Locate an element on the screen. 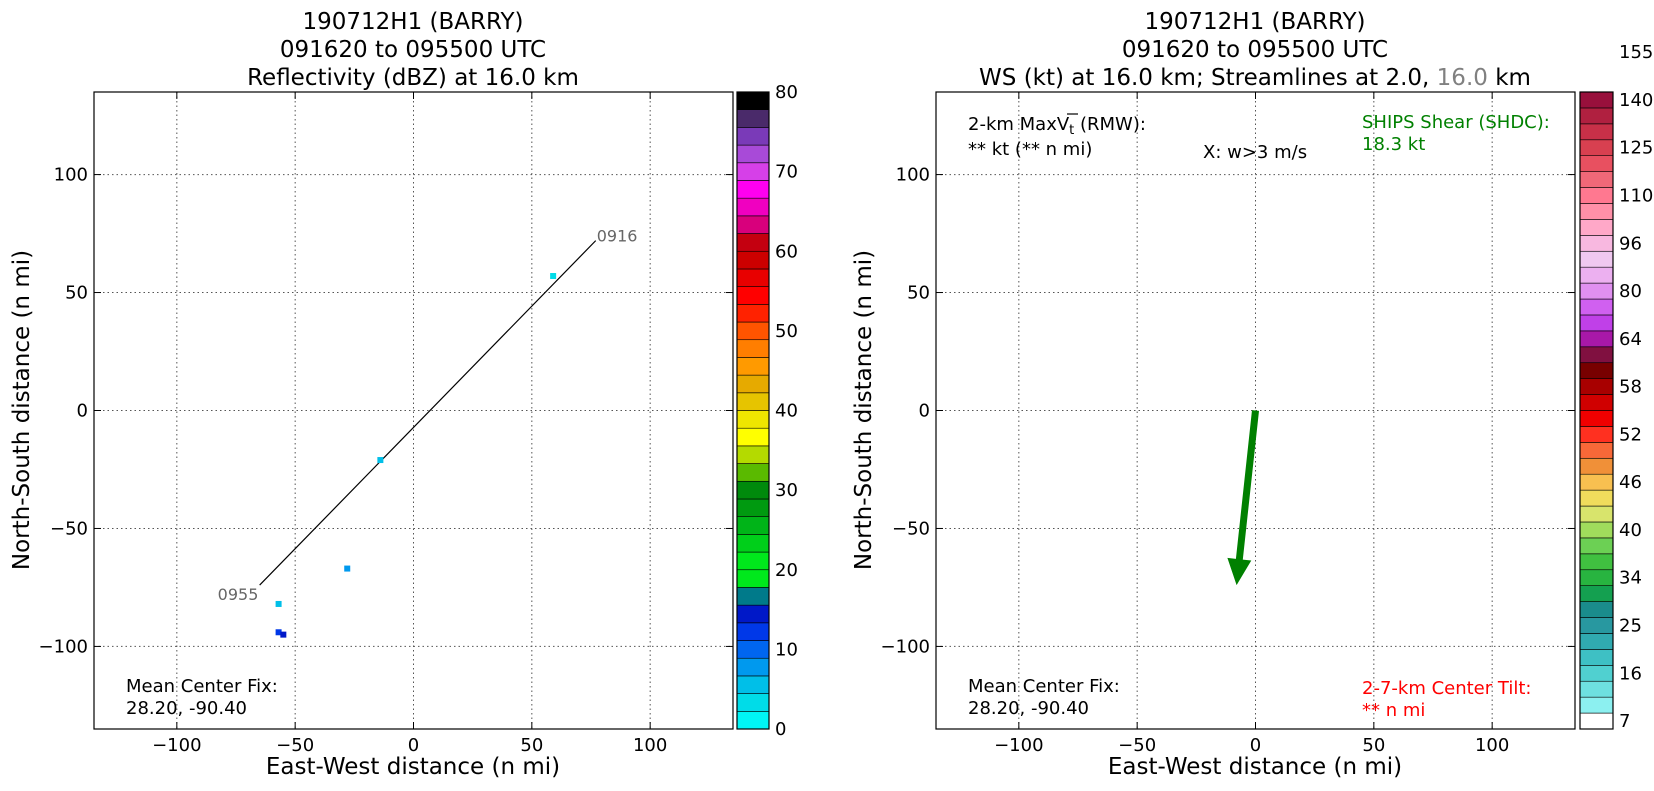 The height and width of the screenshot is (791, 1654). left-colorbar-tick: 50 is located at coordinates (786, 331).